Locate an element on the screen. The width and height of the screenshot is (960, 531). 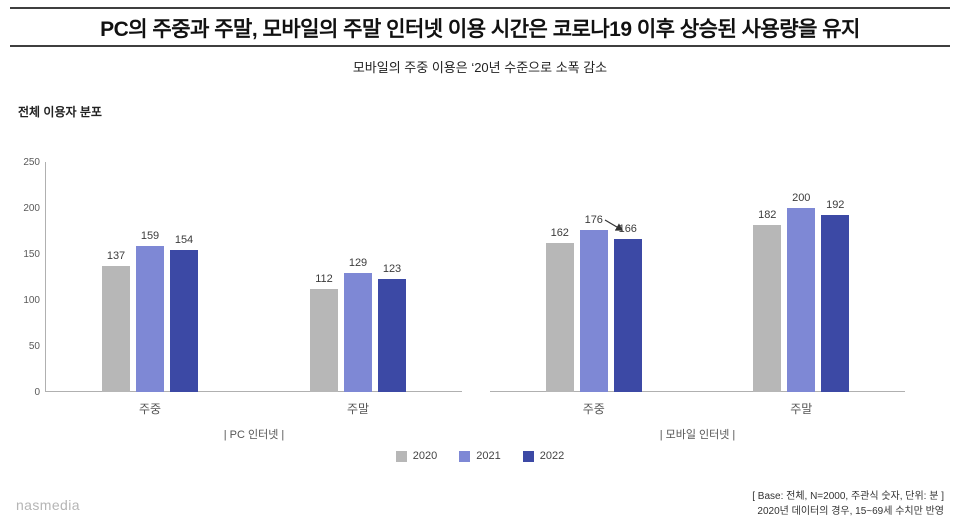
legend-label: 2021 is located at coordinates (488, 456).